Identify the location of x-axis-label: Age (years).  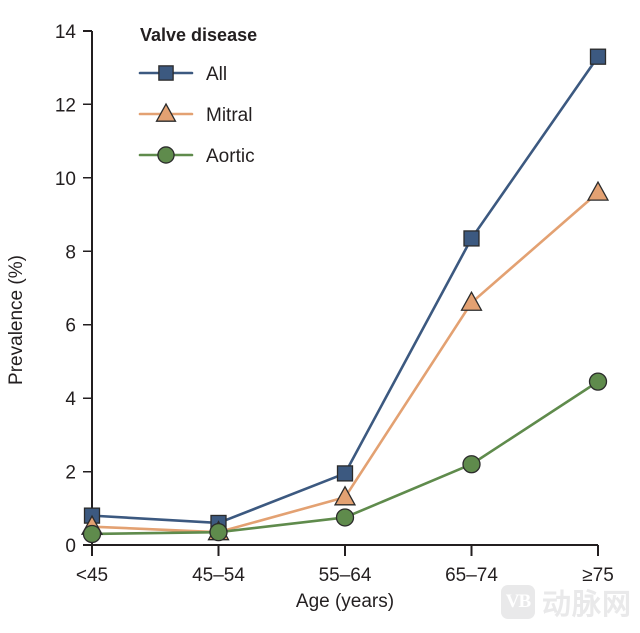
(345, 601).